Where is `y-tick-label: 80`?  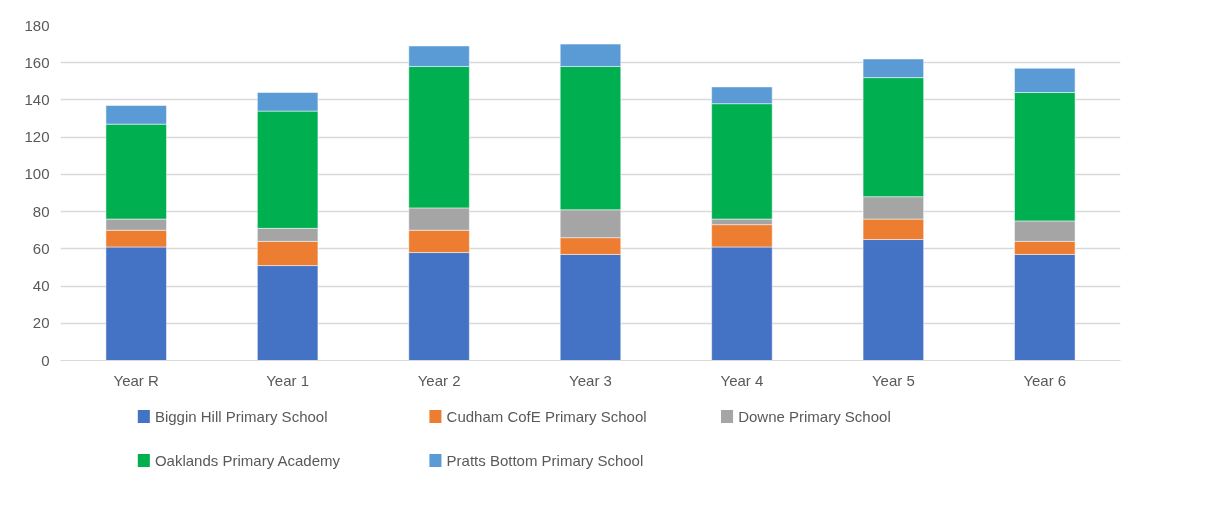
y-tick-label: 80 is located at coordinates (41, 211).